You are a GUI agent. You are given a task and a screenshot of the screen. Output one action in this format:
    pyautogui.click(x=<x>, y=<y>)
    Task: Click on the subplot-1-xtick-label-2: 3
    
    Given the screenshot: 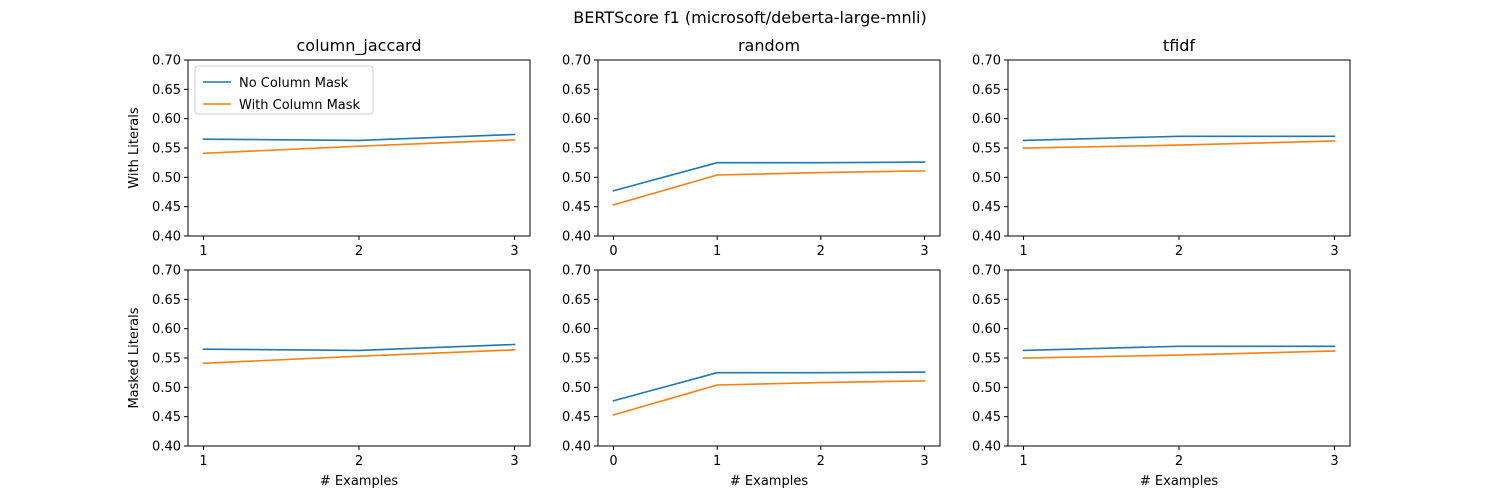 What is the action you would take?
    pyautogui.click(x=514, y=251)
    